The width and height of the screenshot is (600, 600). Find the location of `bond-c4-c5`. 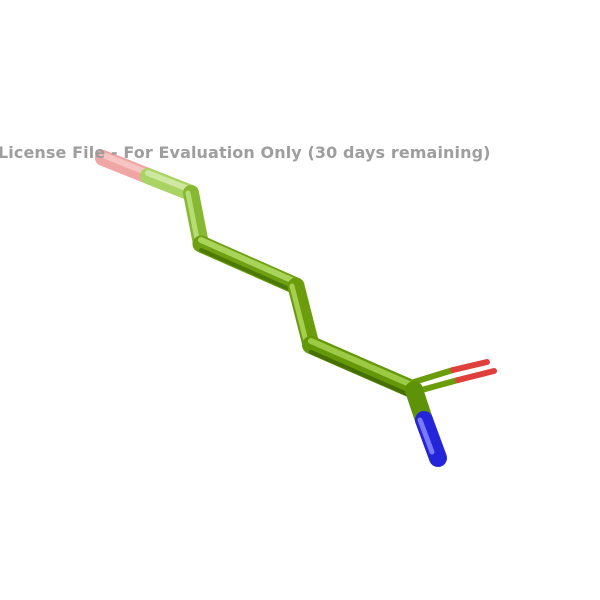

bond-c4-c5 is located at coordinates (362, 367).